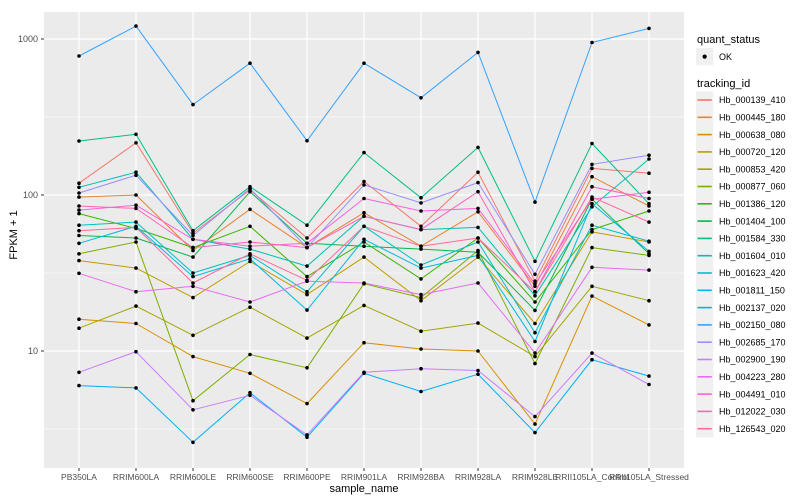  Describe the element at coordinates (307, 477) in the screenshot. I see `x-tick-label: RRIM600PE` at that location.